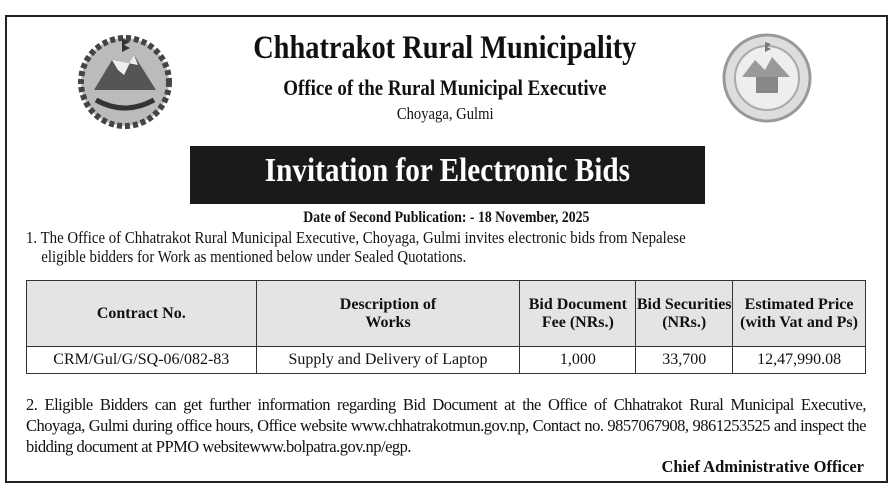 The height and width of the screenshot is (495, 892). I want to click on header-description: Description of Works, so click(388, 313).